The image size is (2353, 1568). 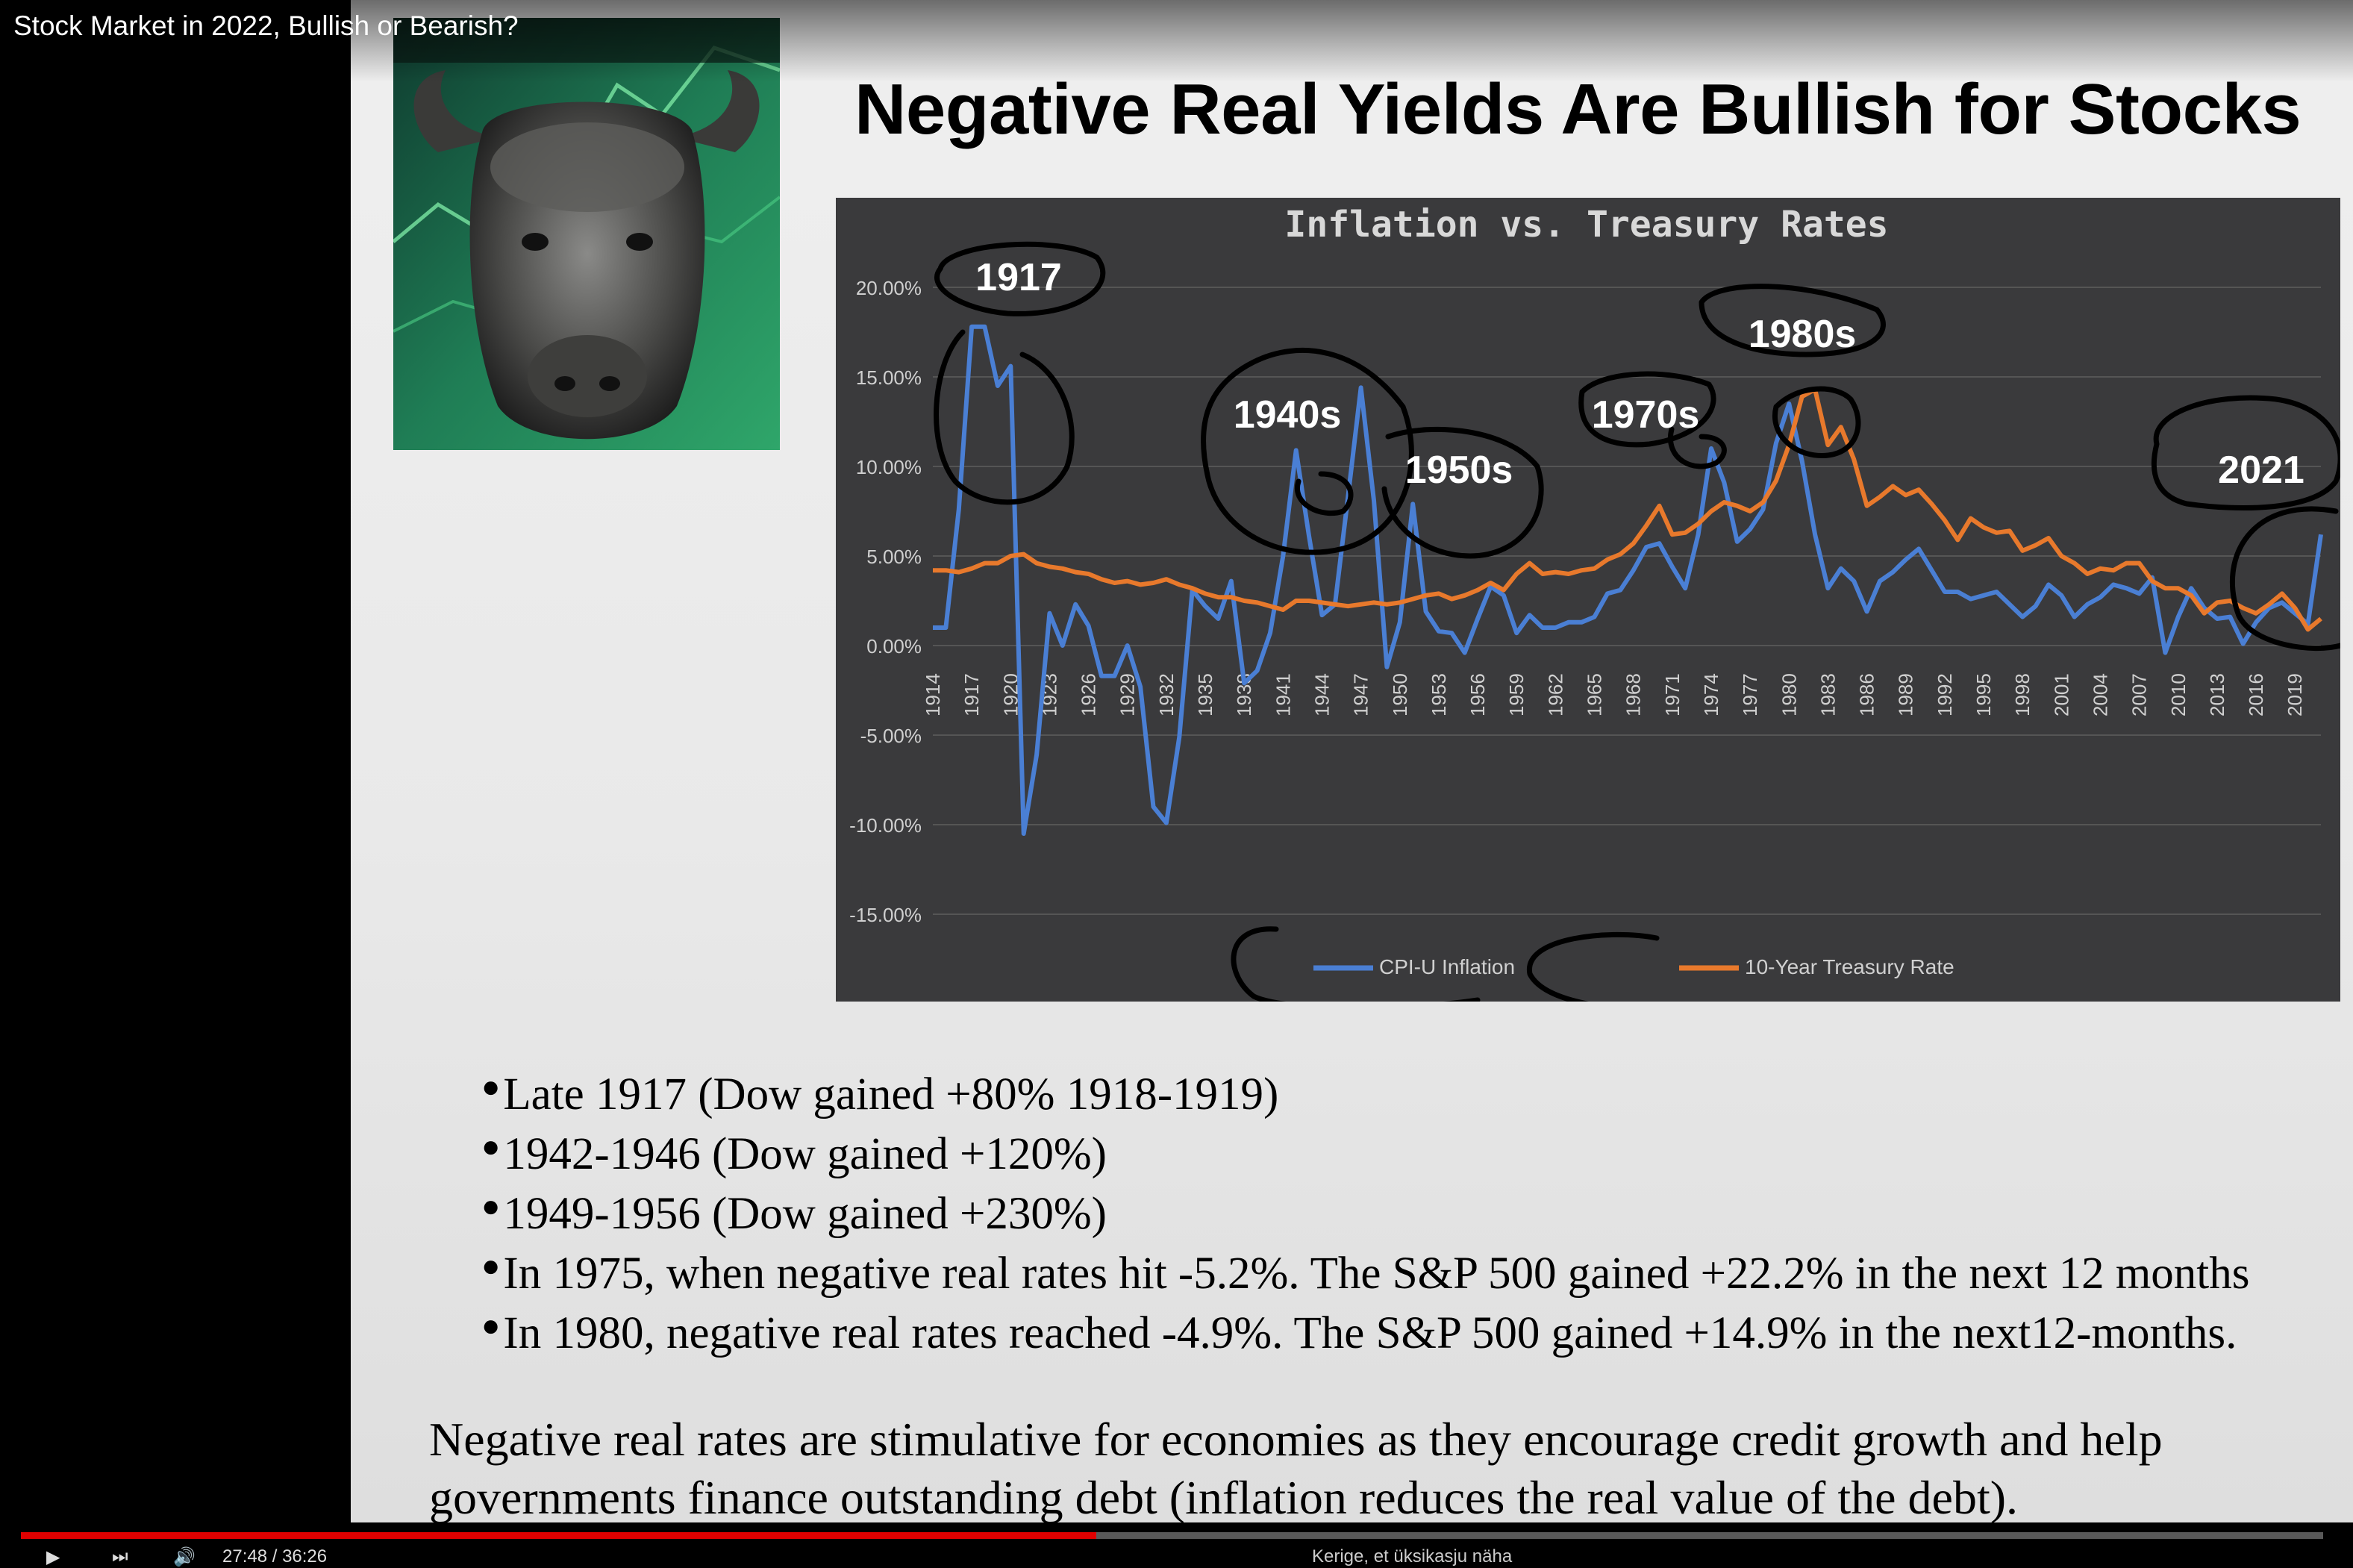 What do you see at coordinates (933, 694) in the screenshot?
I see `x-tick-label: 1914` at bounding box center [933, 694].